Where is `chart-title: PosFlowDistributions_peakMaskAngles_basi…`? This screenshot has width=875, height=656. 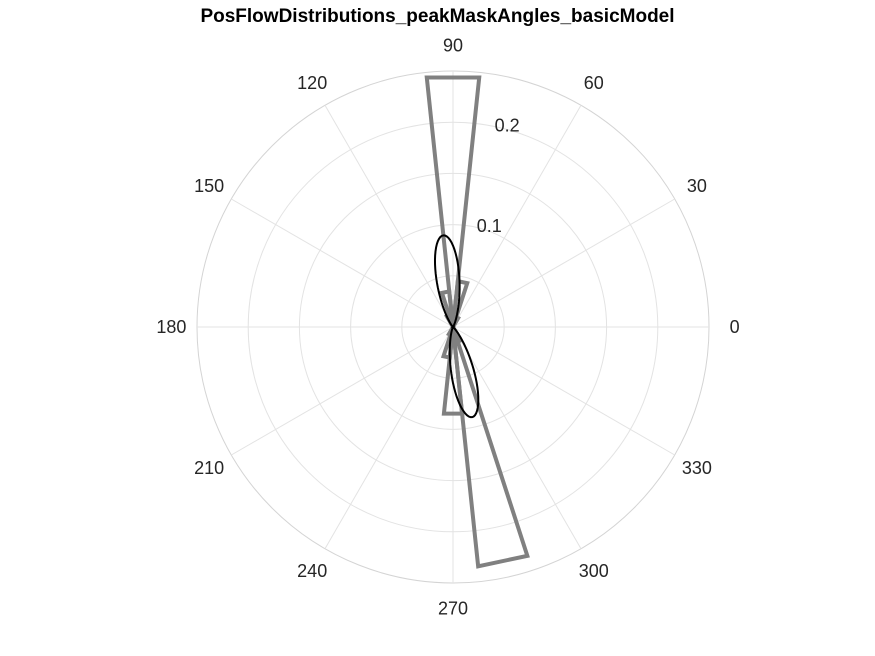 chart-title: PosFlowDistributions_peakMaskAngles_basi… is located at coordinates (437, 16).